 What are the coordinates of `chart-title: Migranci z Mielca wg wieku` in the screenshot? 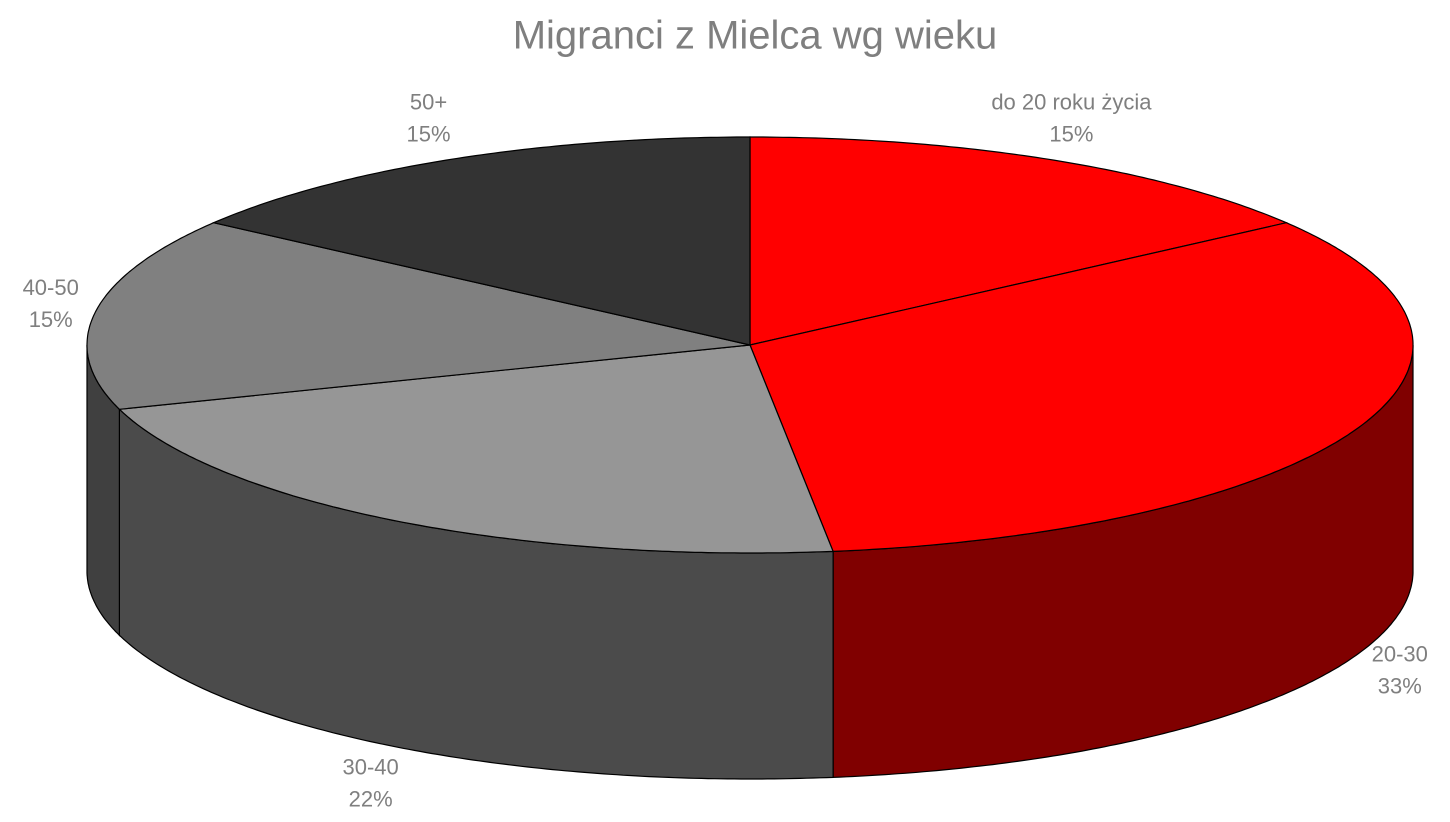 It's located at (755, 36).